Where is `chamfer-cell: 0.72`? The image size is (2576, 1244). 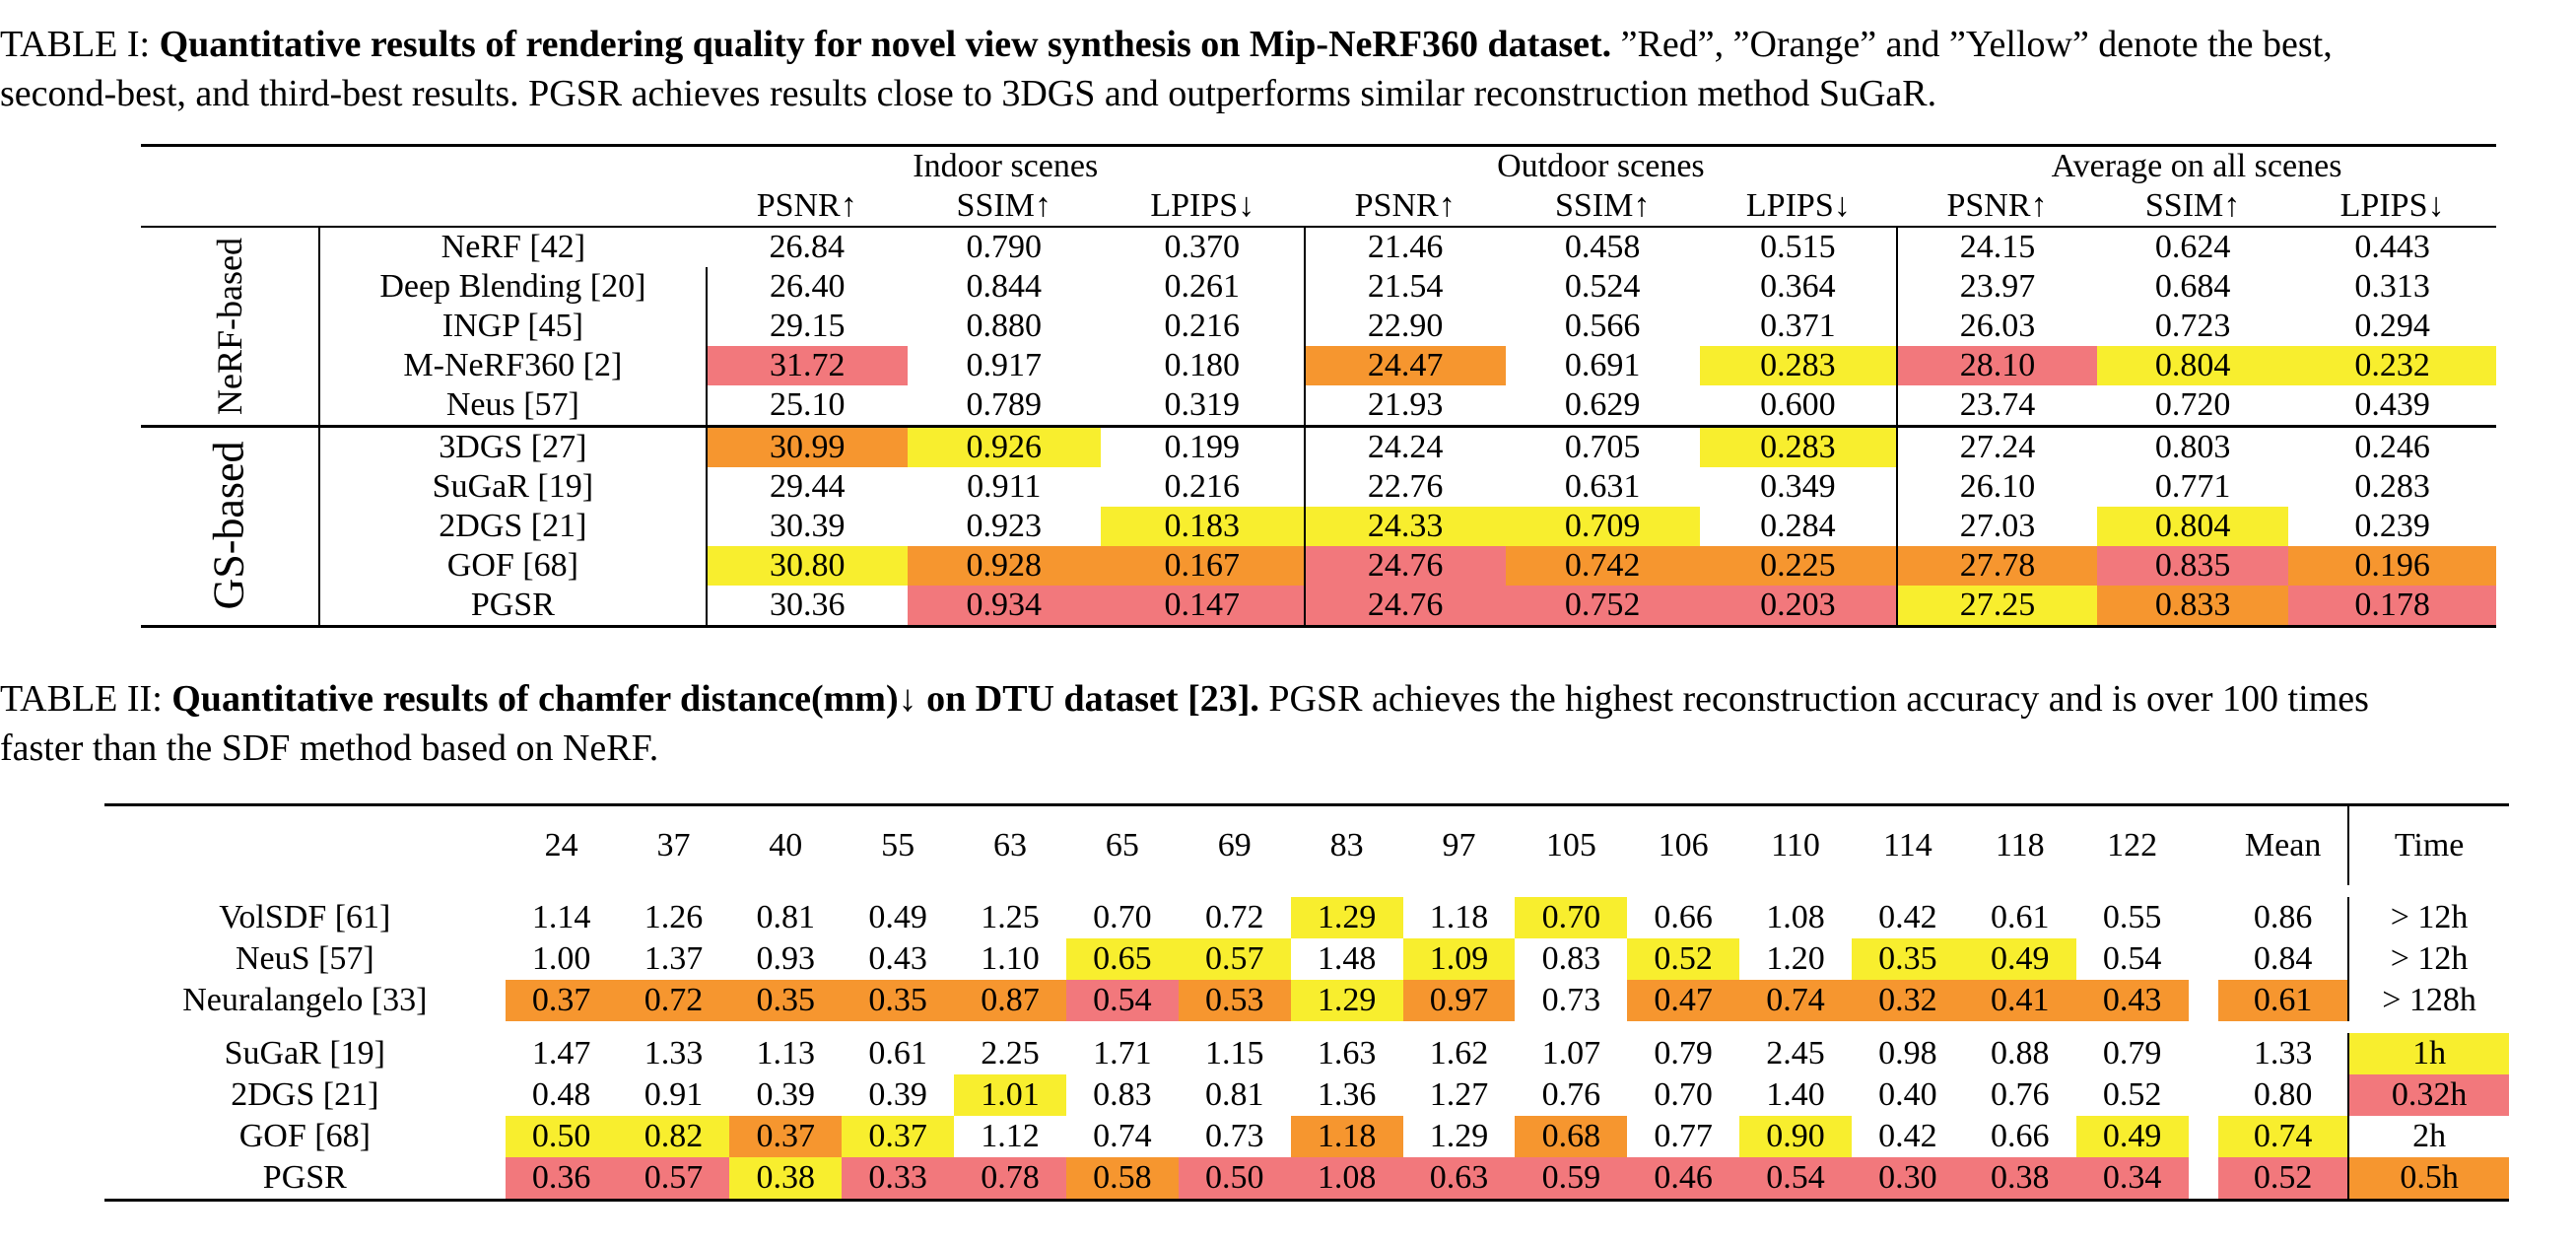
chamfer-cell: 0.72 is located at coordinates (1234, 917).